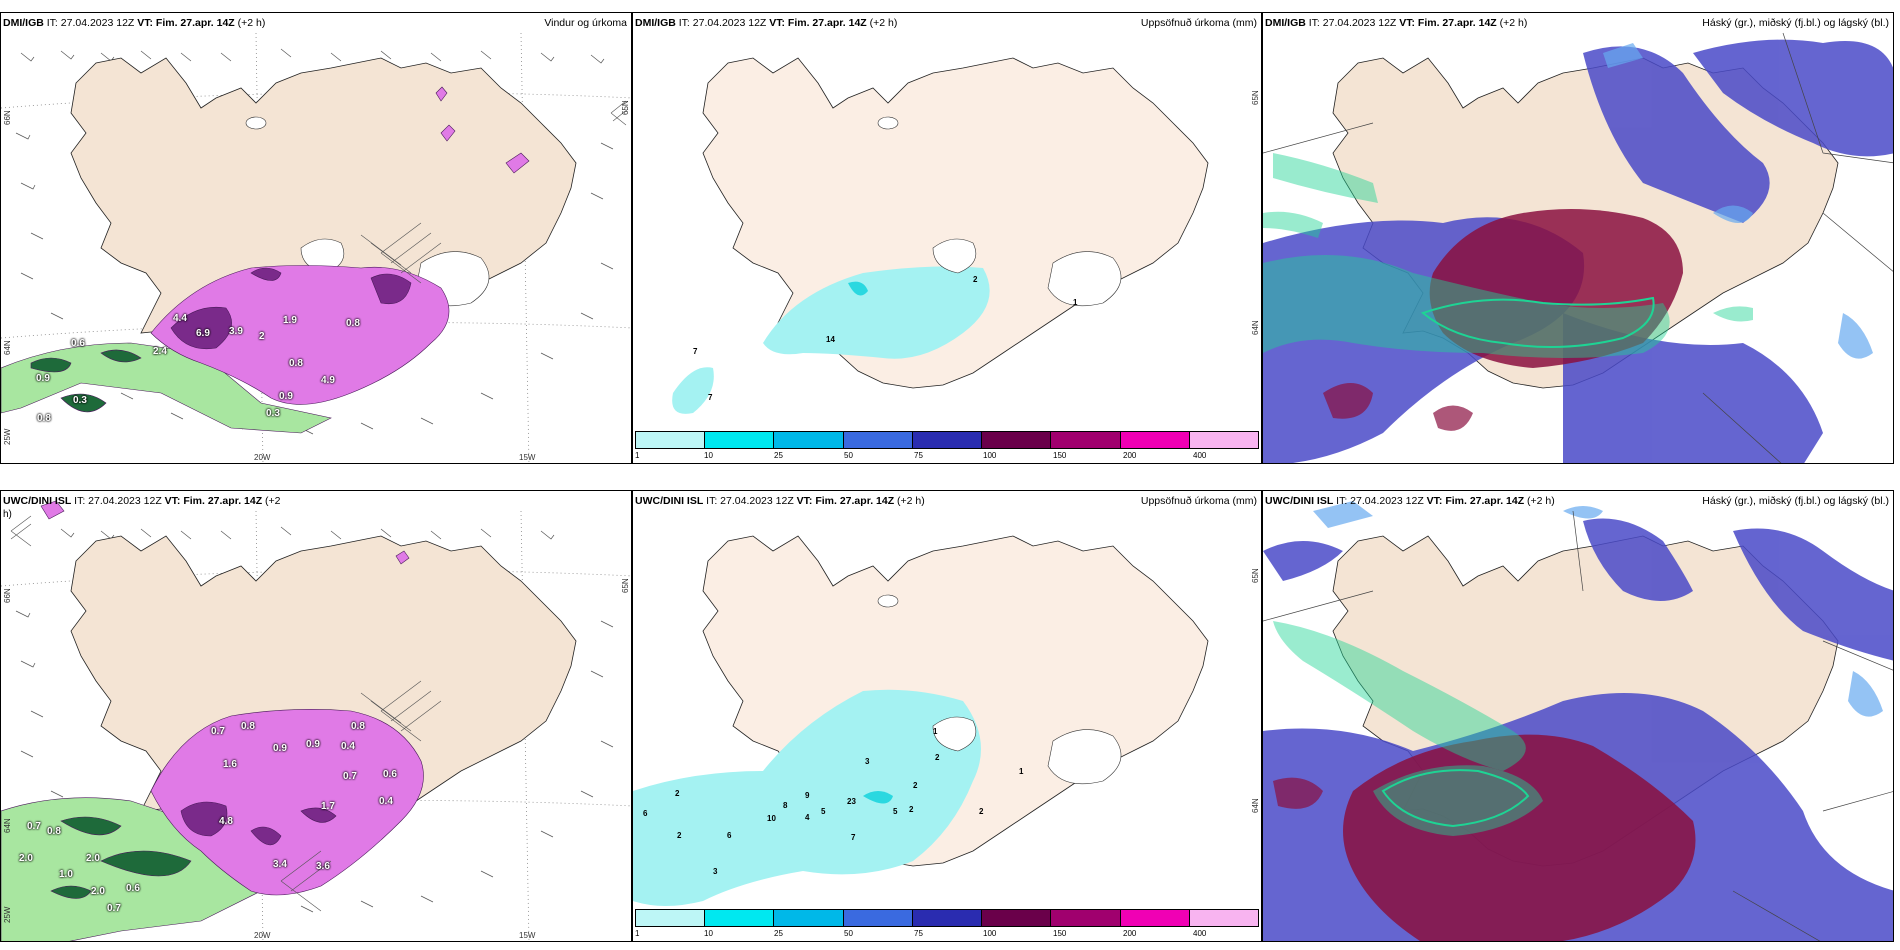 Image resolution: width=1900 pixels, height=950 pixels. Describe the element at coordinates (715, 871) in the screenshot. I see `accum-value: 3` at that location.